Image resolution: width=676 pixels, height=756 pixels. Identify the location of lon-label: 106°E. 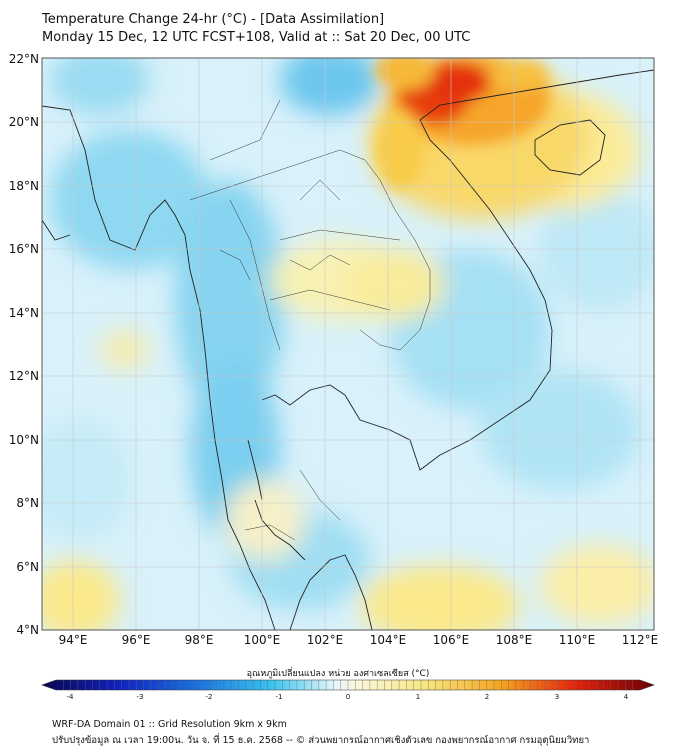
(451, 640).